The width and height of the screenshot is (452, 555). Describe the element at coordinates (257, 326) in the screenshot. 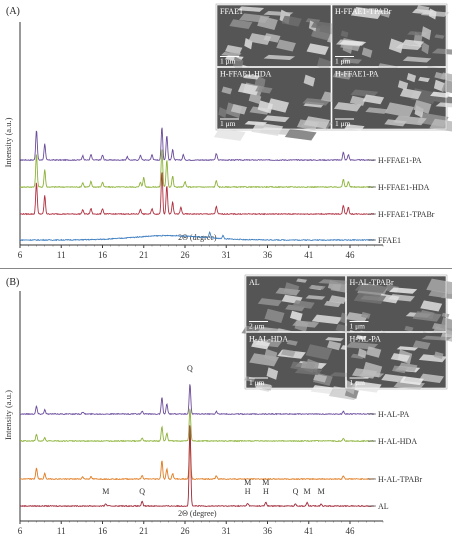

I see `scale-bar-label: 2 μm` at that location.